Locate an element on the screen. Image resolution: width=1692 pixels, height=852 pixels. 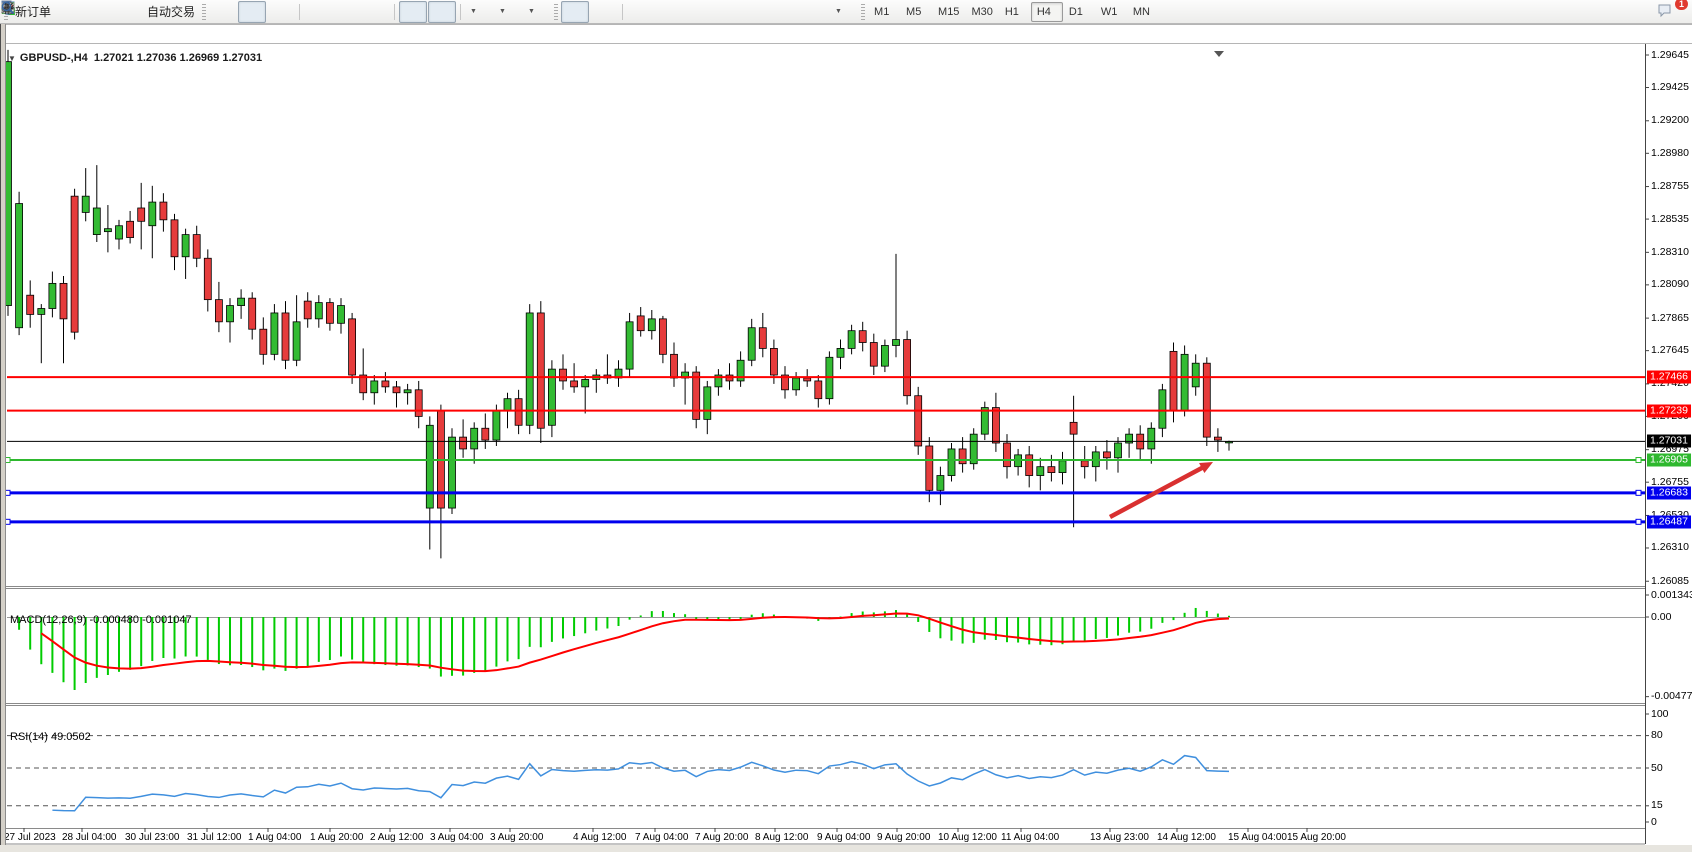
tile-windows-button is located at coordinates (196, 12).